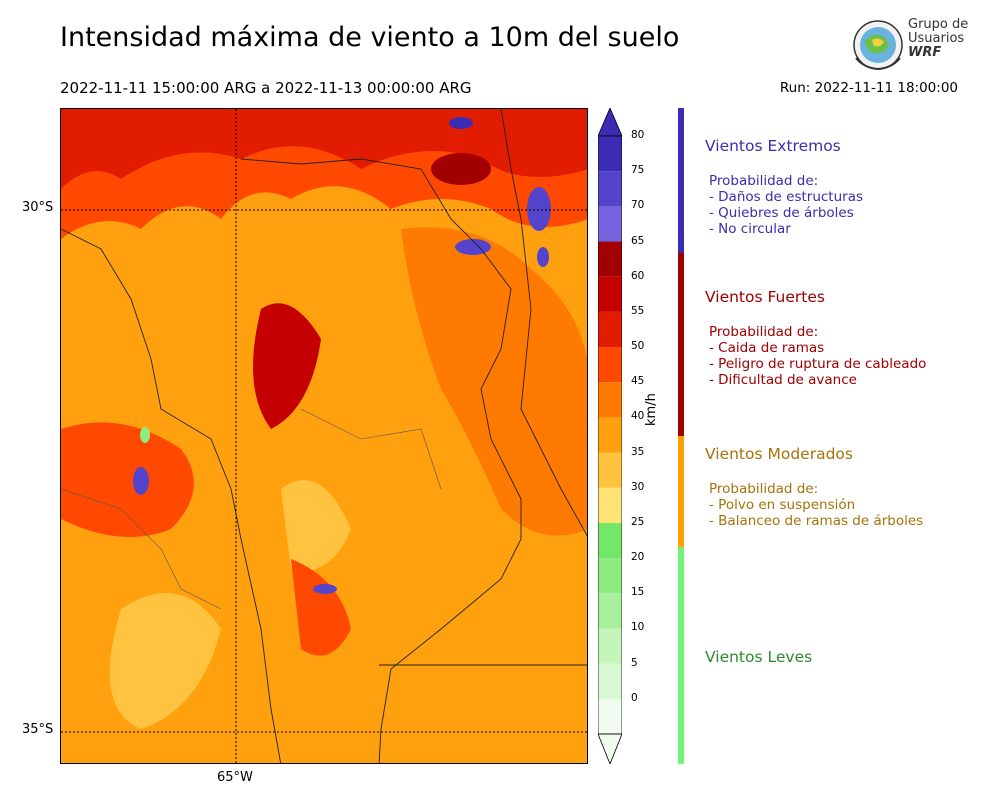  I want to click on globe-icon, so click(878, 45).